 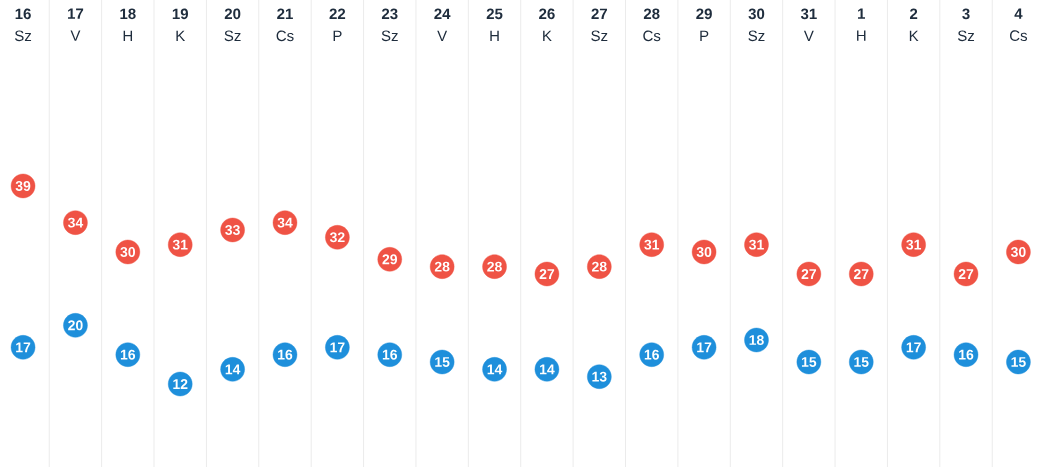 What do you see at coordinates (128, 24) in the screenshot?
I see `x-tick-label: 18 H` at bounding box center [128, 24].